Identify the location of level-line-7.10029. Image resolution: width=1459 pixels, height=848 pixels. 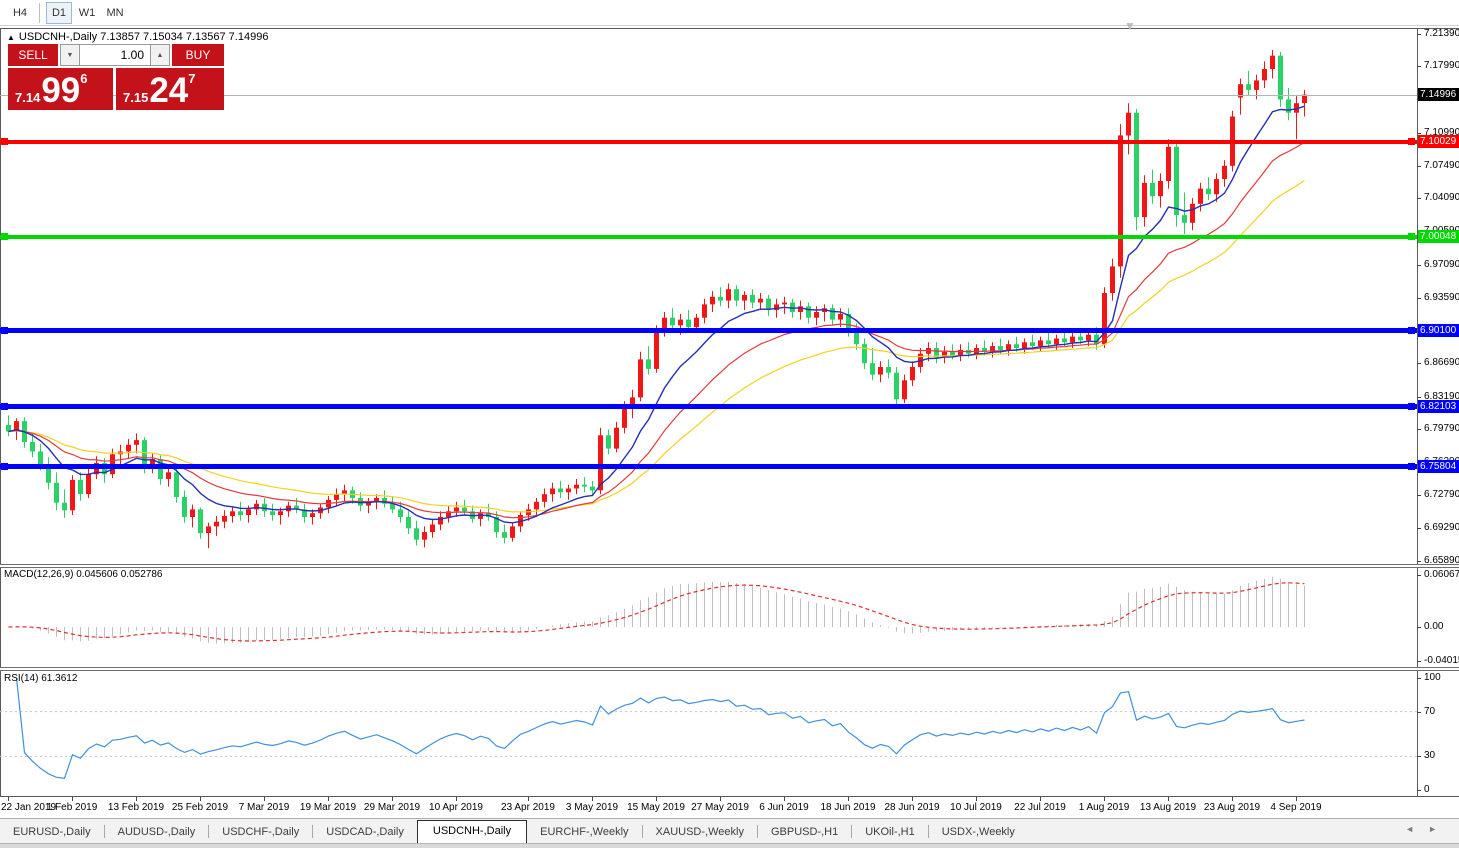
(708, 142).